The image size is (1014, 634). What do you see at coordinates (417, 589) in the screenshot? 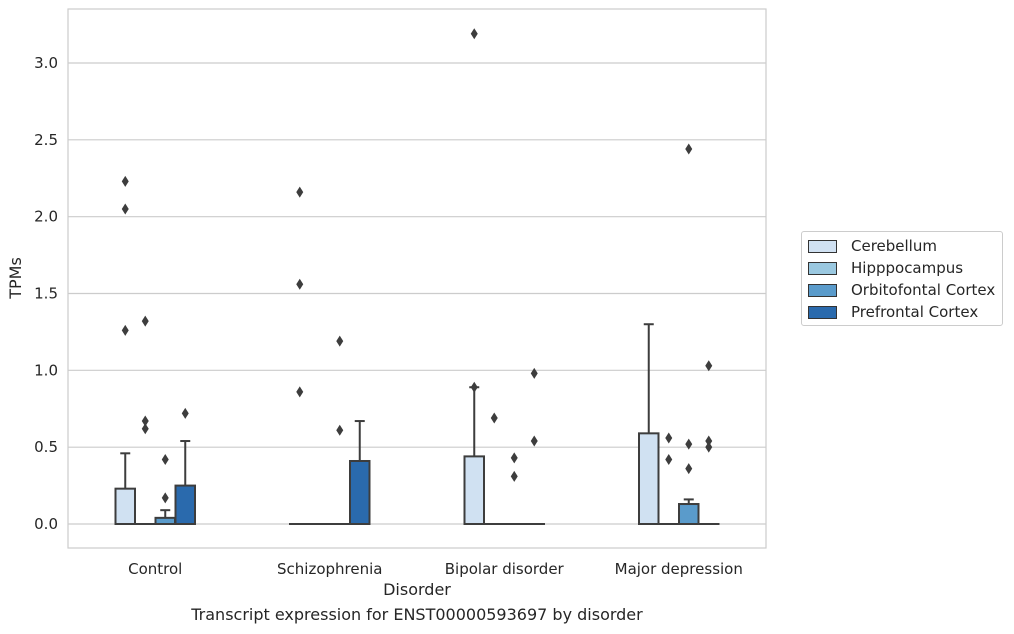
I see `x-axis-label: Disorder` at bounding box center [417, 589].